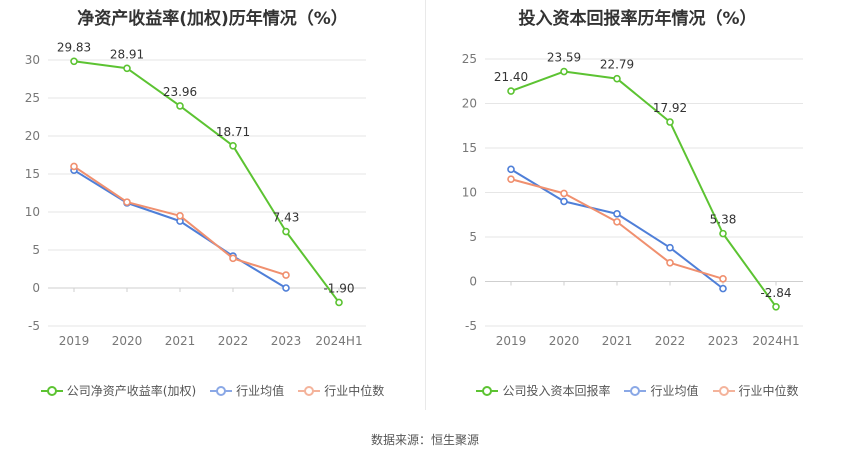 Image resolution: width=850 pixels, height=459 pixels. I want to click on legend-item-company-roic: 公司投入资本回报率, so click(543, 390).